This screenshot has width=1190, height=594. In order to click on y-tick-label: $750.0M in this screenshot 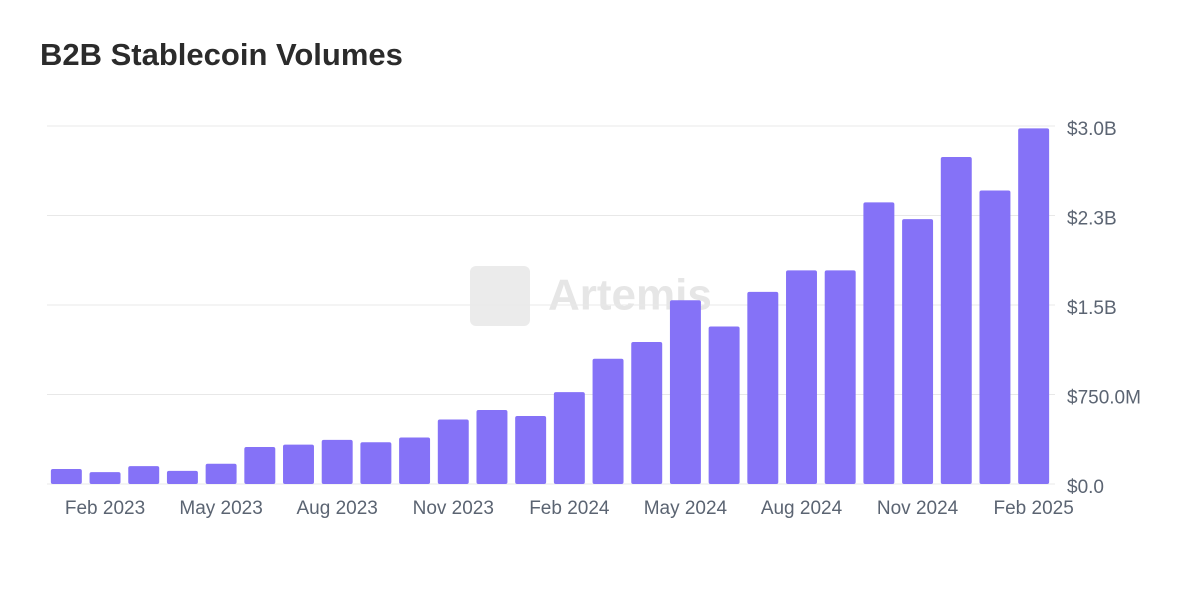, I will do `click(1104, 398)`.